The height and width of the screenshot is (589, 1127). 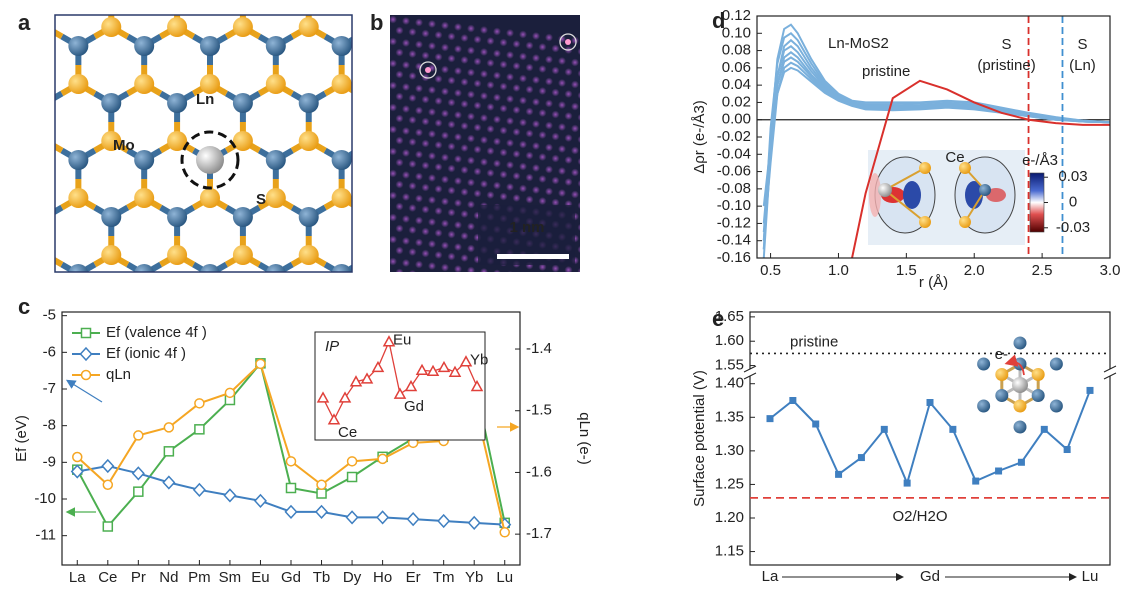 I want to click on colorbar-tick-label: 0, so click(x=1073, y=201).